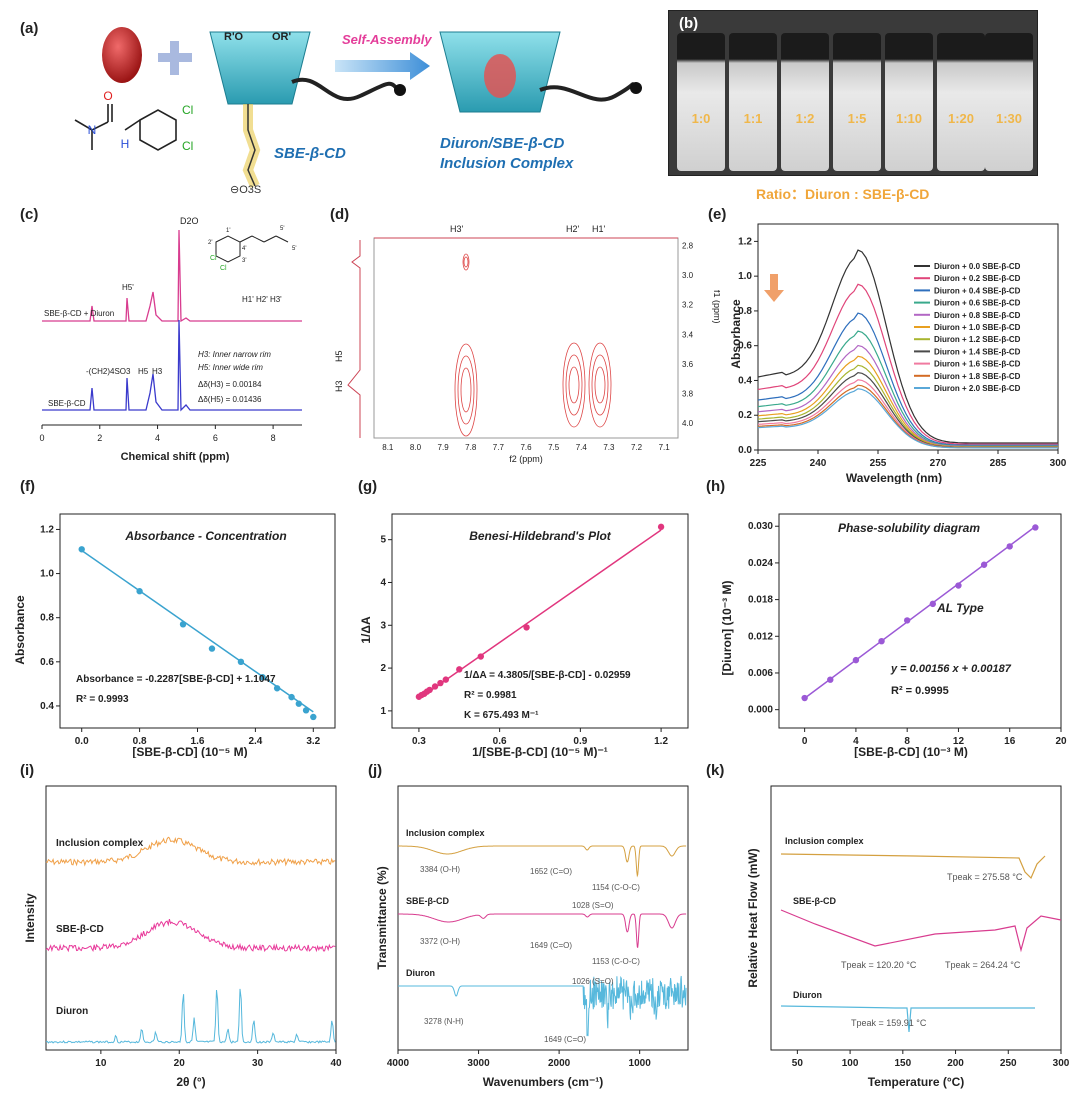  What do you see at coordinates (383, 582) in the screenshot?
I see `y-tick-label: 4` at bounding box center [383, 582].